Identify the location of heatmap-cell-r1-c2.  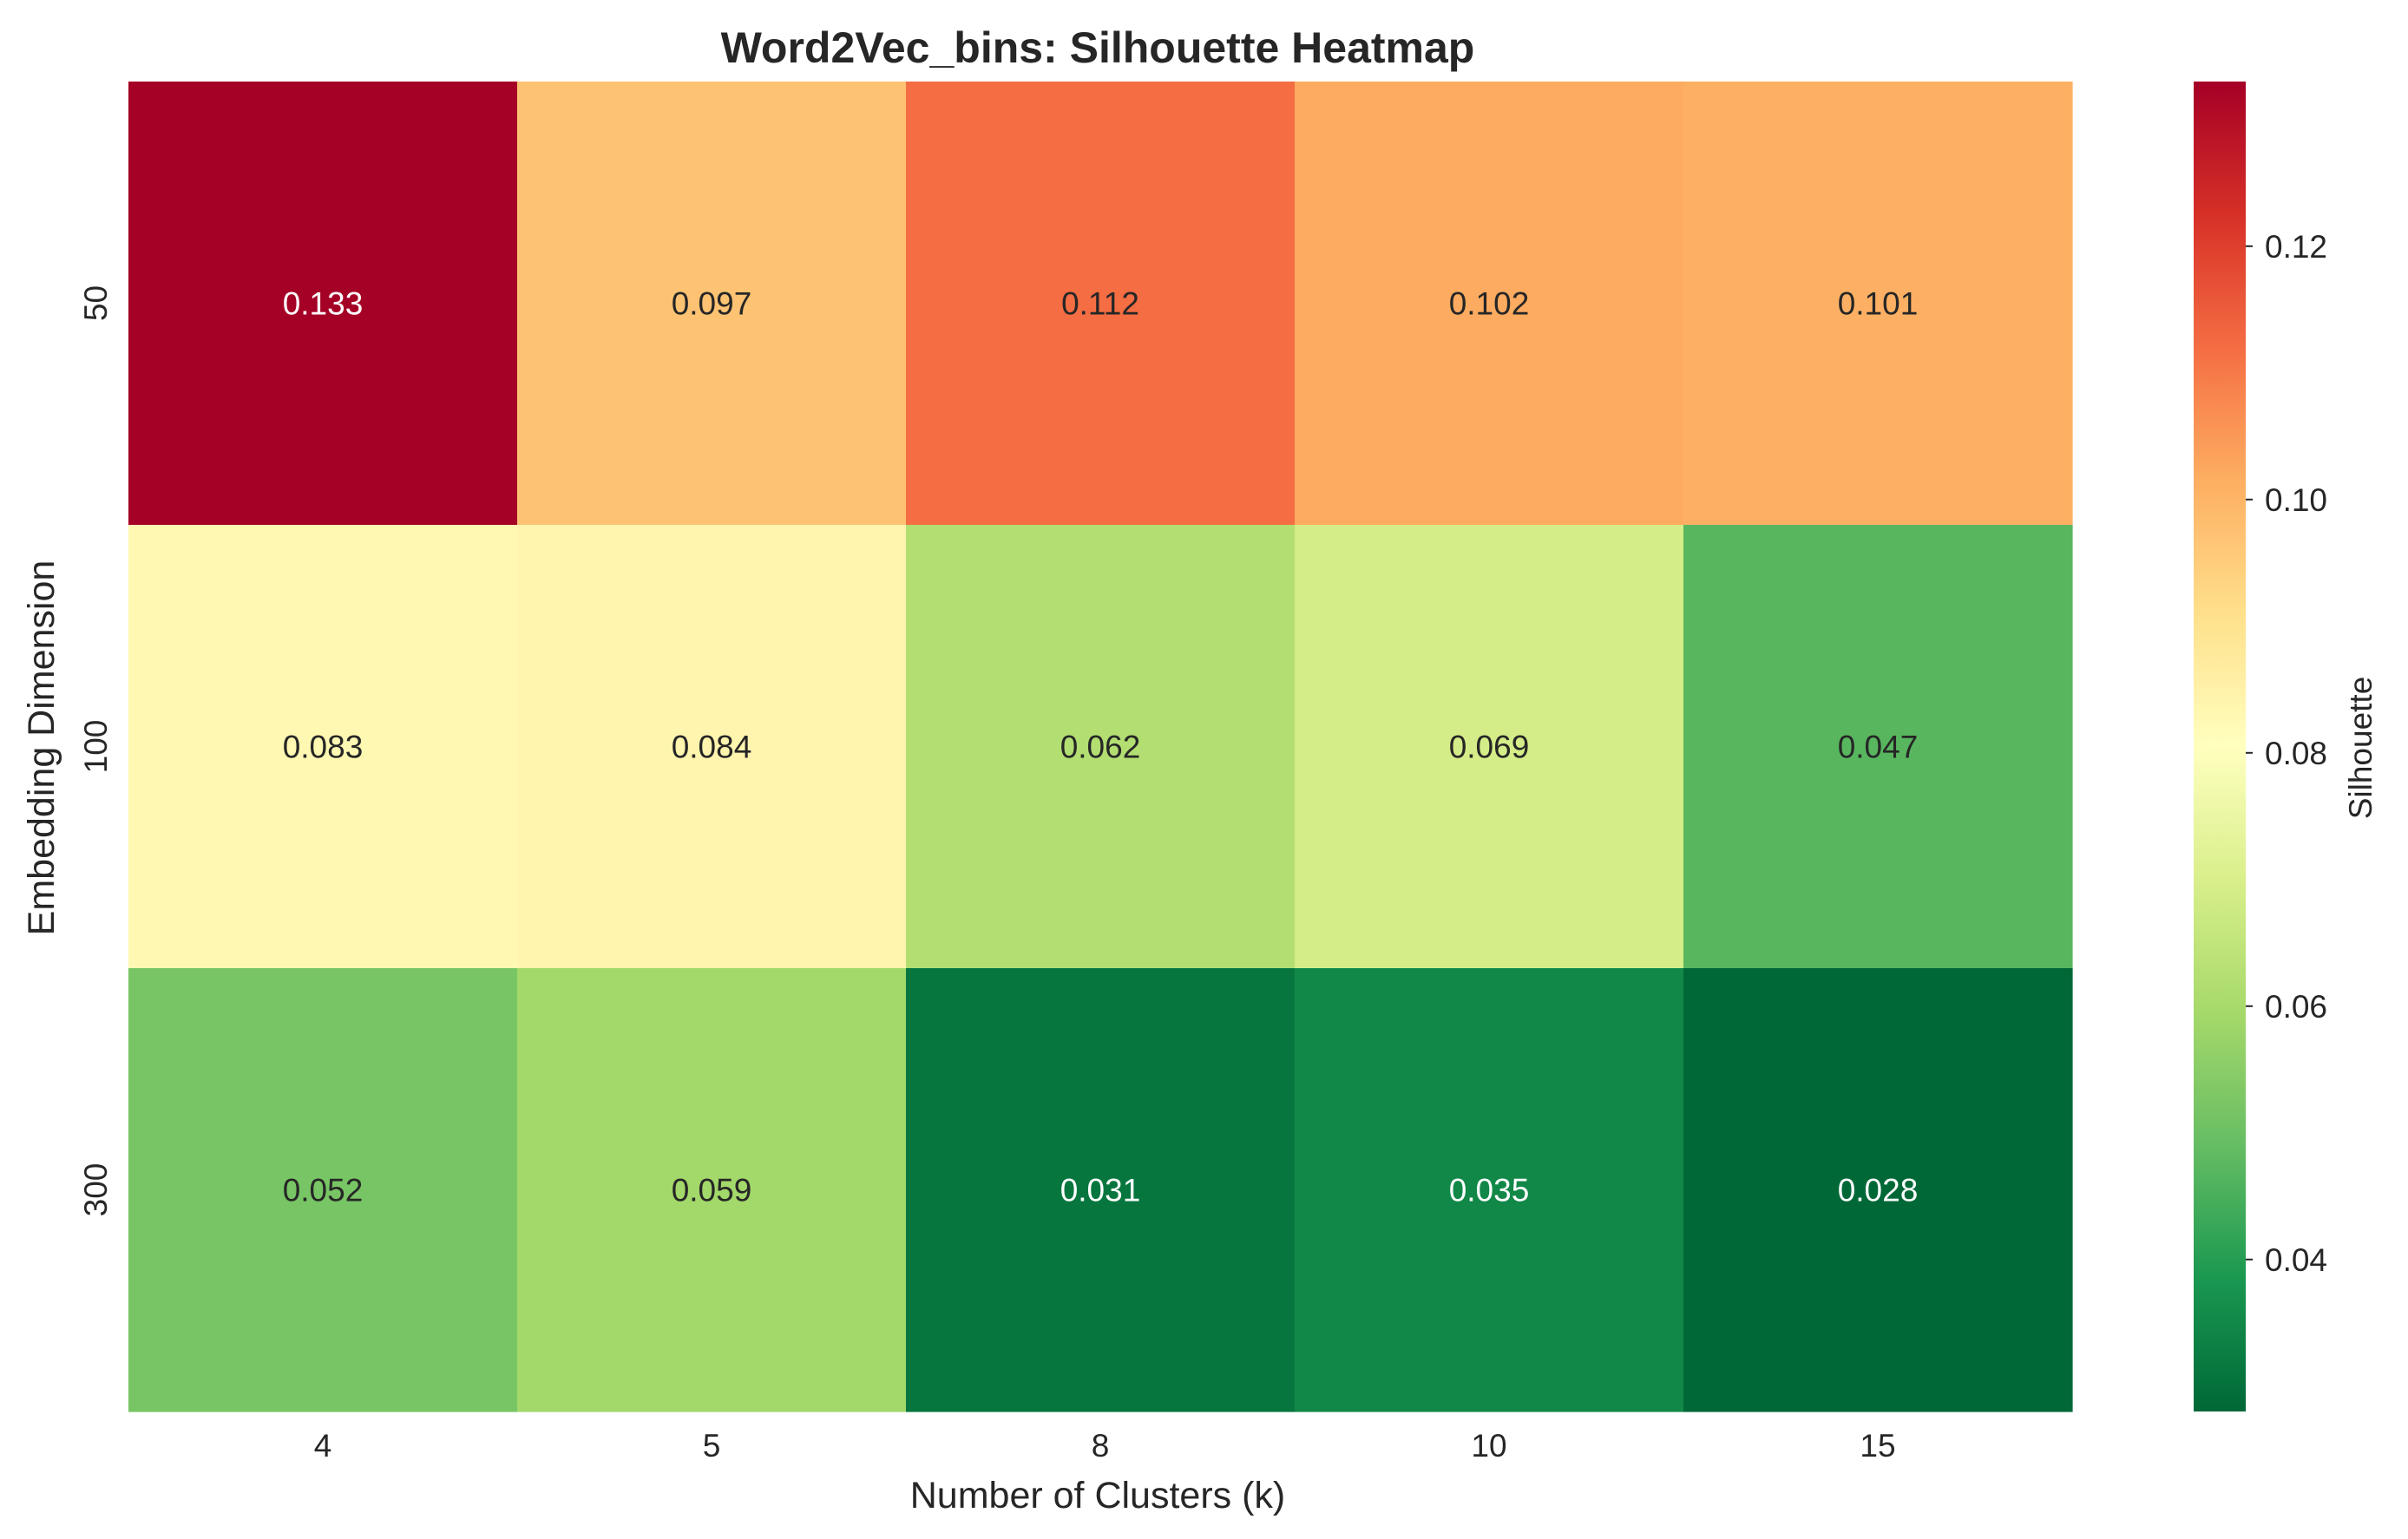
(1101, 747).